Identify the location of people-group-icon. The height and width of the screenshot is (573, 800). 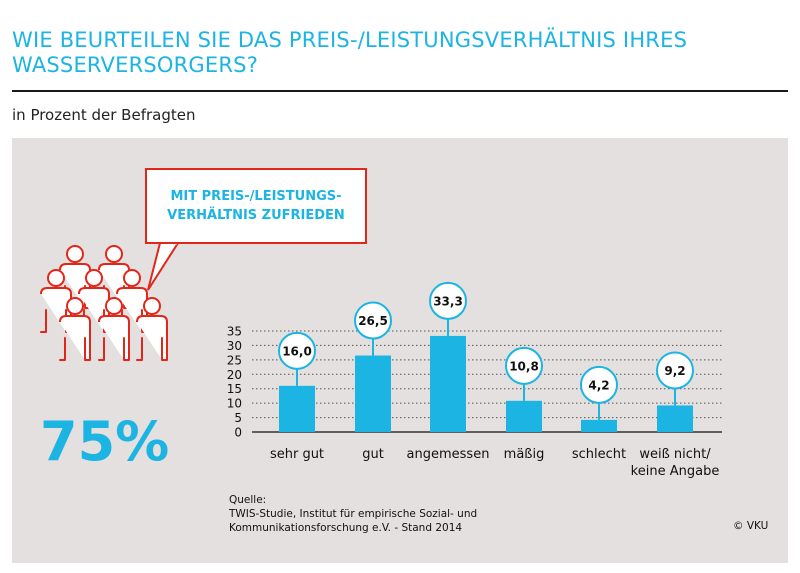
(104, 303).